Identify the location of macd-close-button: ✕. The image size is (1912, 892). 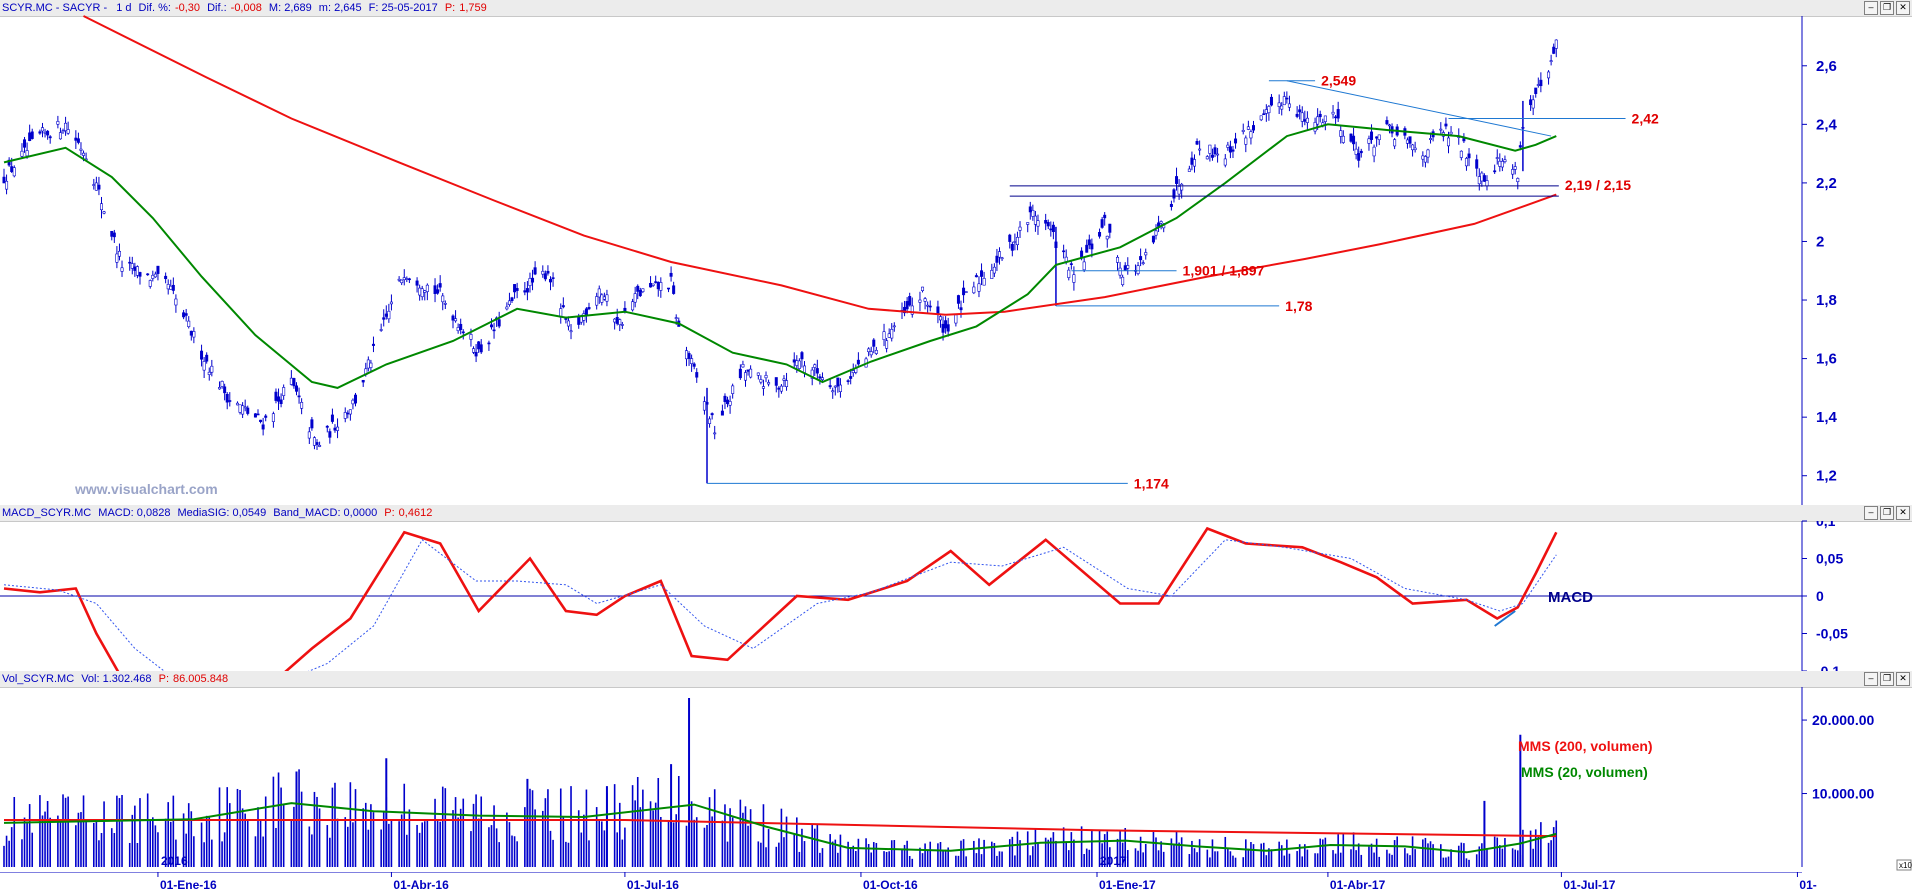
(1903, 513).